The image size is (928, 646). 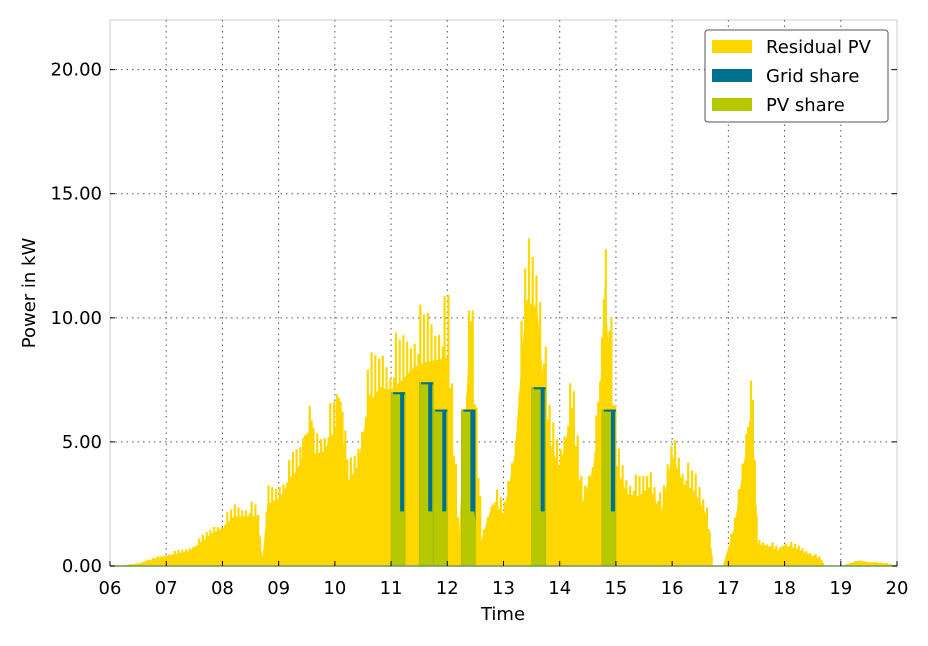 I want to click on legend-label-pv-share: PV share, so click(x=805, y=105).